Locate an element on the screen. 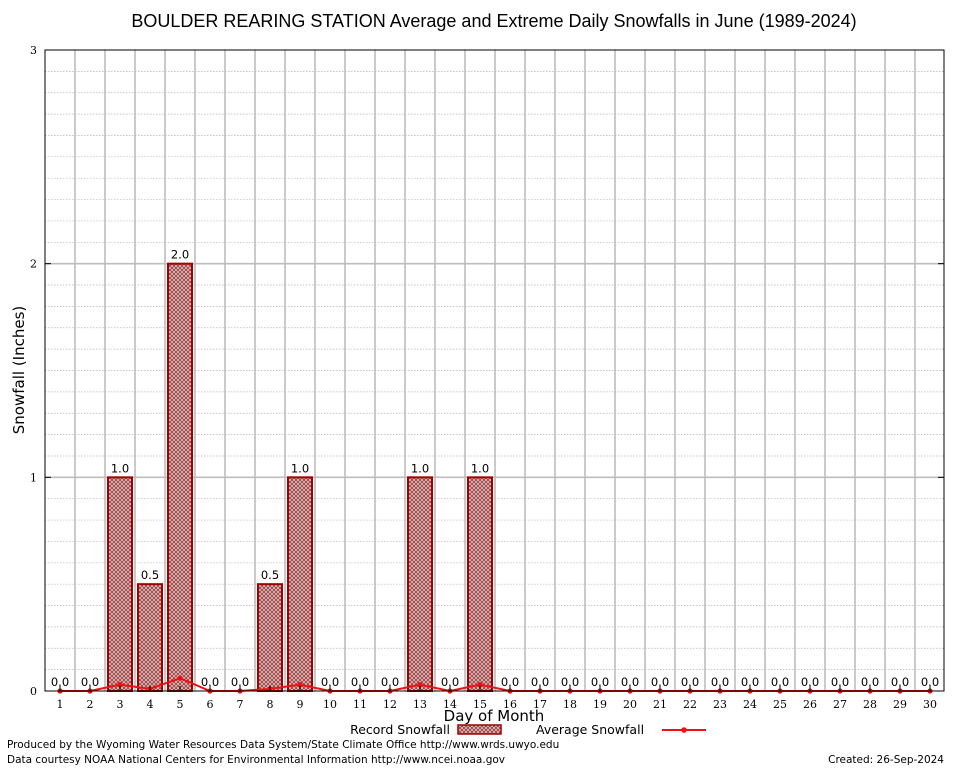 This screenshot has width=954, height=768. x-tick-label: 11 is located at coordinates (360, 704).